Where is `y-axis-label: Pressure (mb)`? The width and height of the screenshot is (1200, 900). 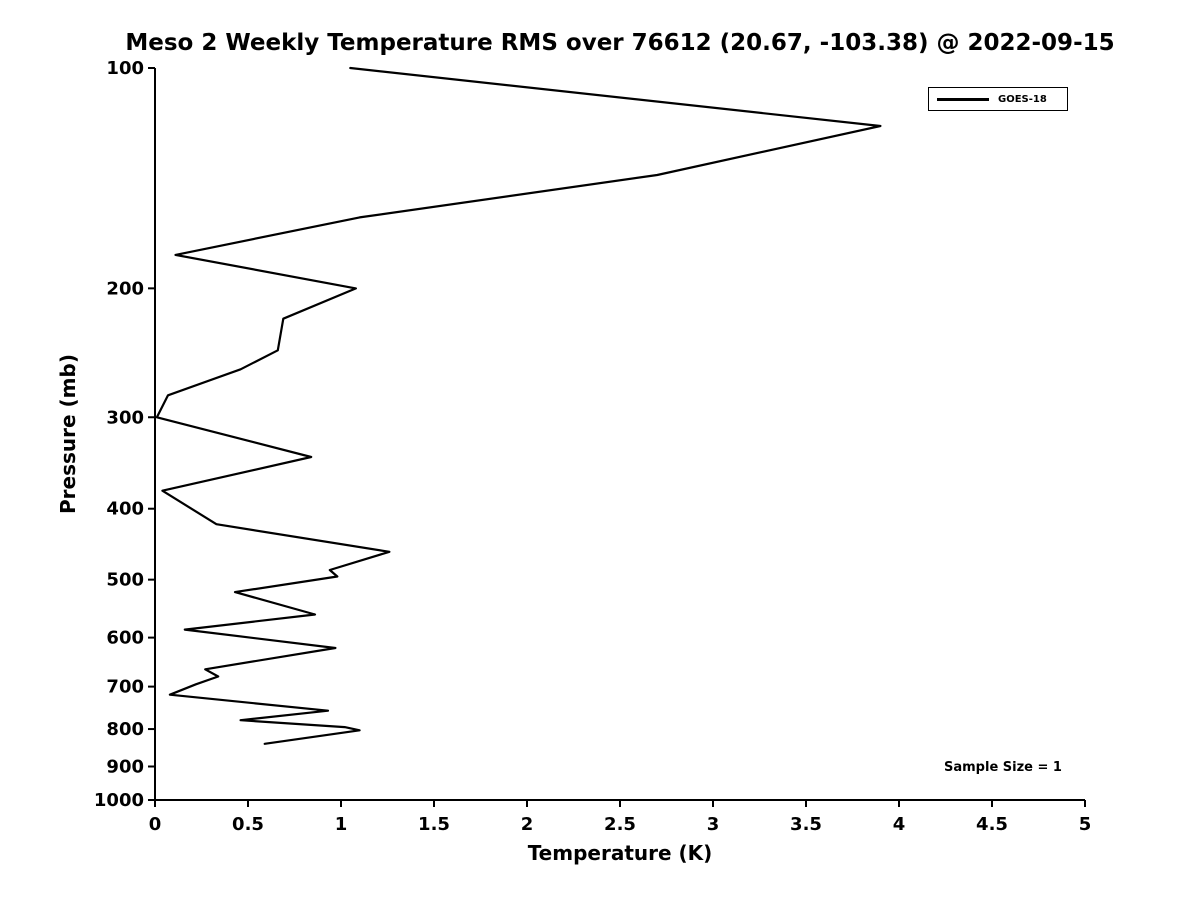 y-axis-label: Pressure (mb) is located at coordinates (68, 434).